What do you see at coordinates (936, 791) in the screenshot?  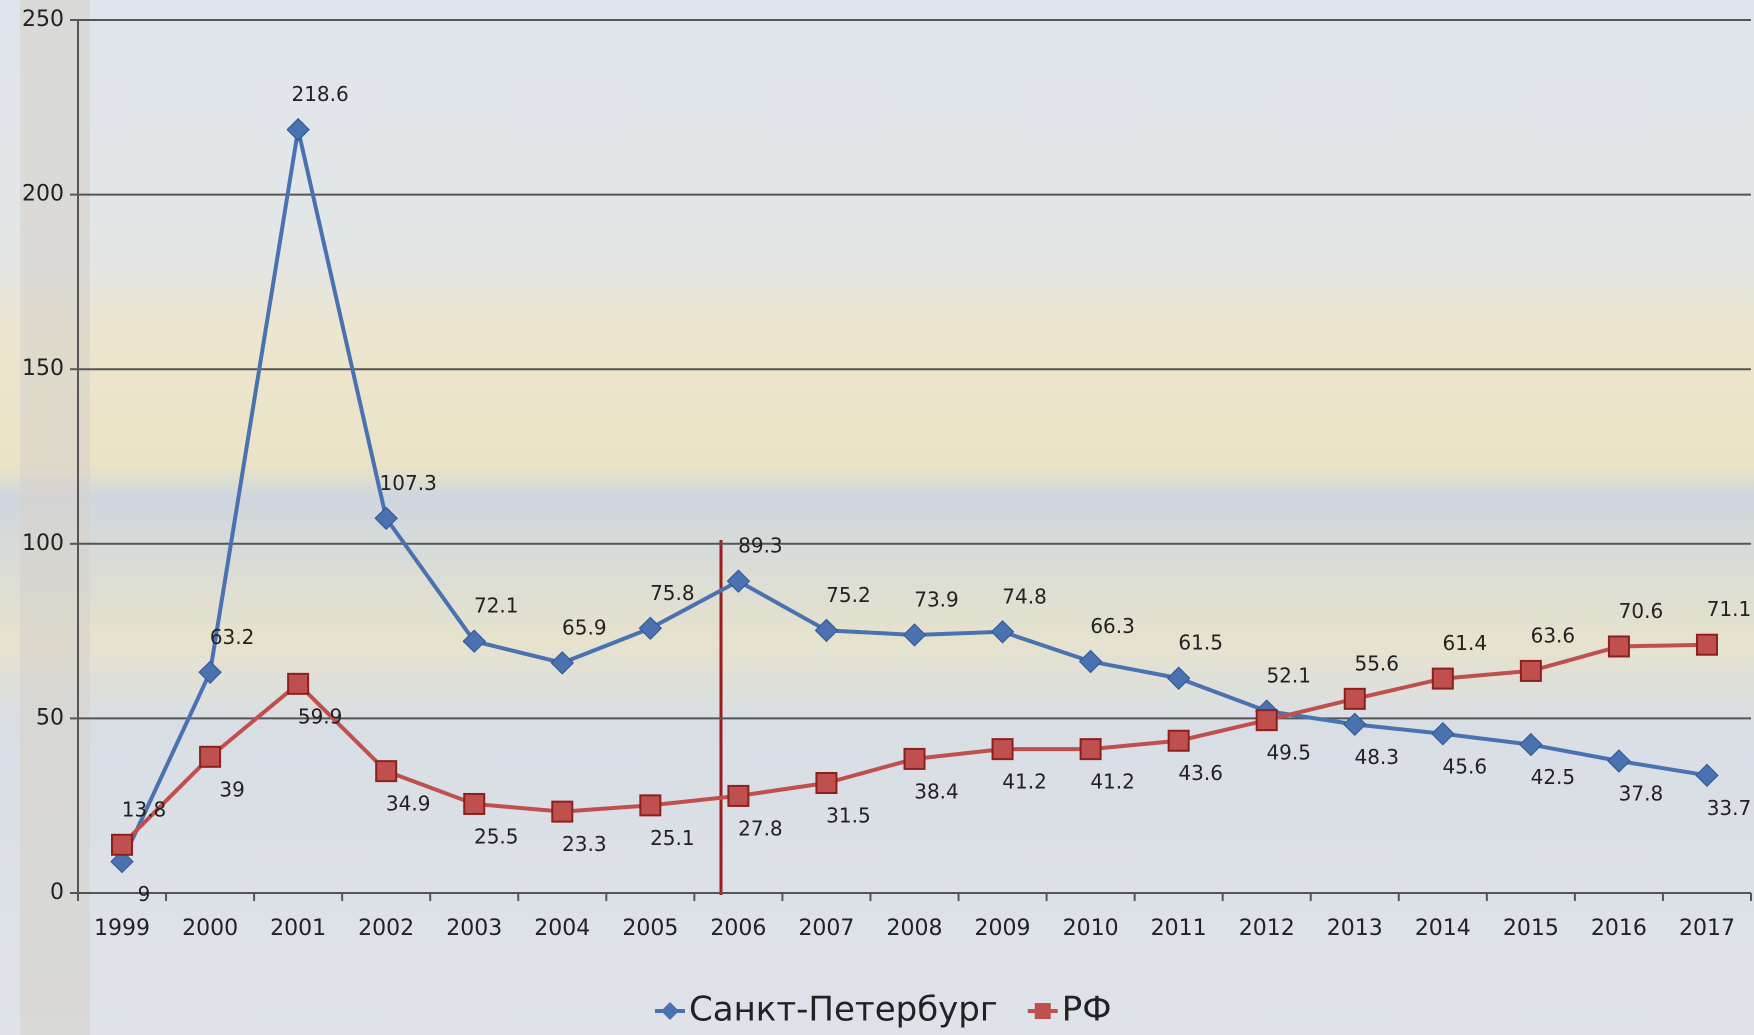 I see `data-label: 38.4` at bounding box center [936, 791].